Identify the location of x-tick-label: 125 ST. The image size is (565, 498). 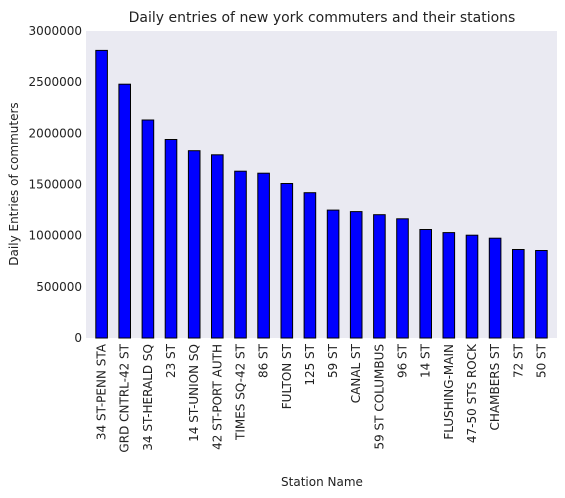
(310, 364).